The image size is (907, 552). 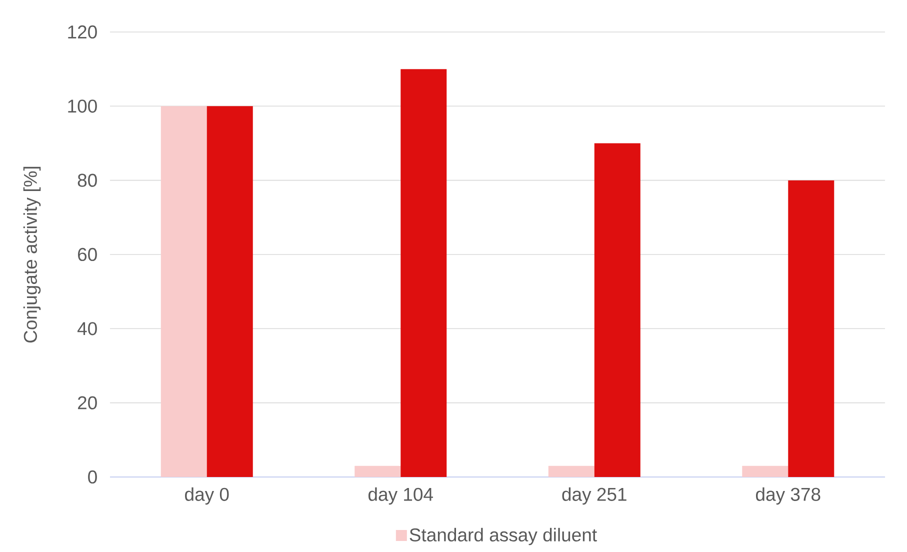 I want to click on x-tick-label: day 0, so click(x=207, y=496).